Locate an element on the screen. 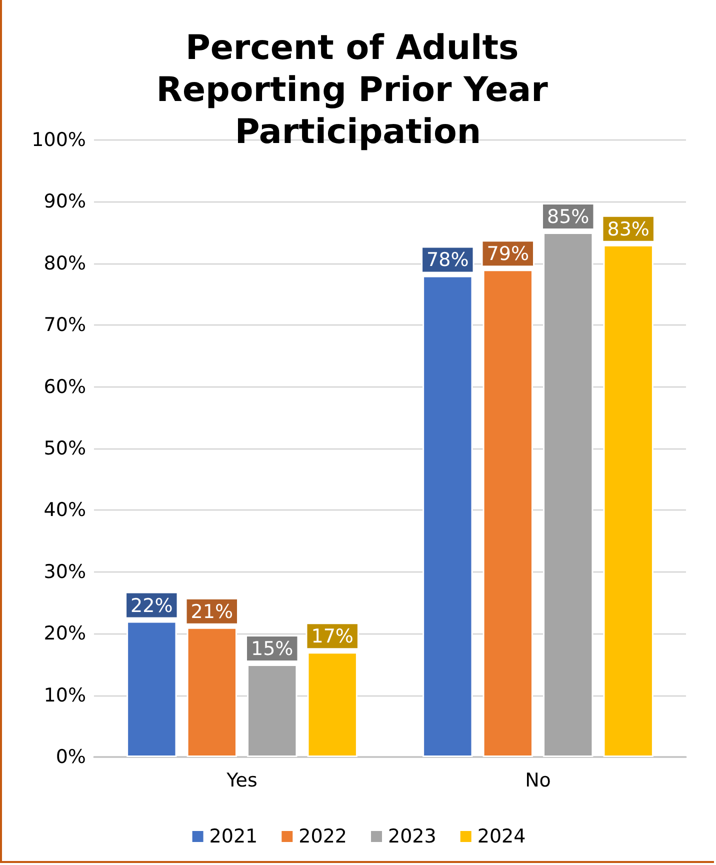  y-tick-label: 0% is located at coordinates (71, 757).